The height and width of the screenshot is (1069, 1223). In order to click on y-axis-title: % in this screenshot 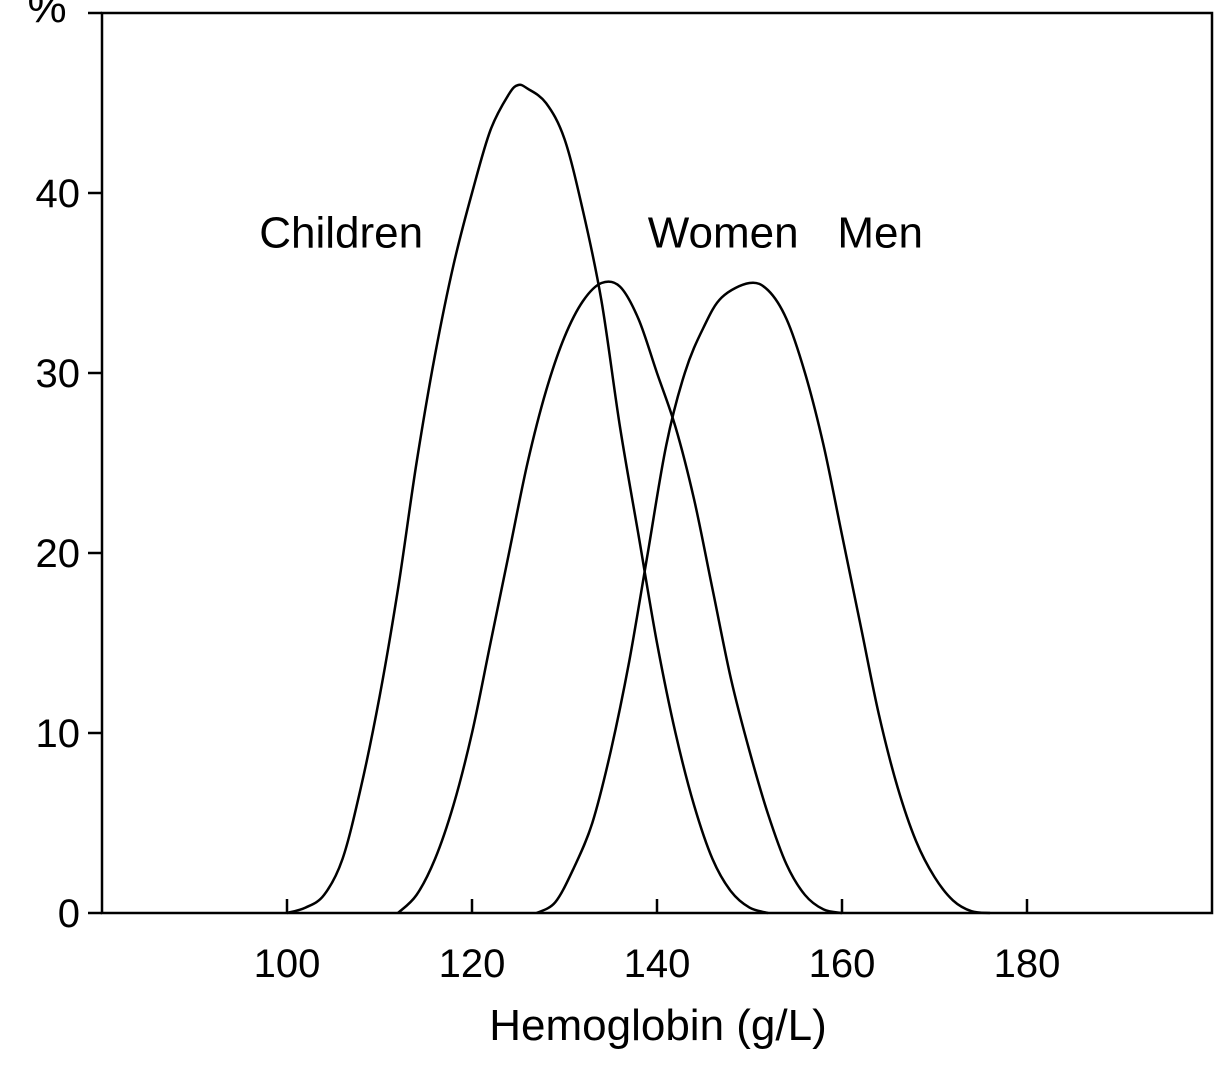, I will do `click(46, 16)`.